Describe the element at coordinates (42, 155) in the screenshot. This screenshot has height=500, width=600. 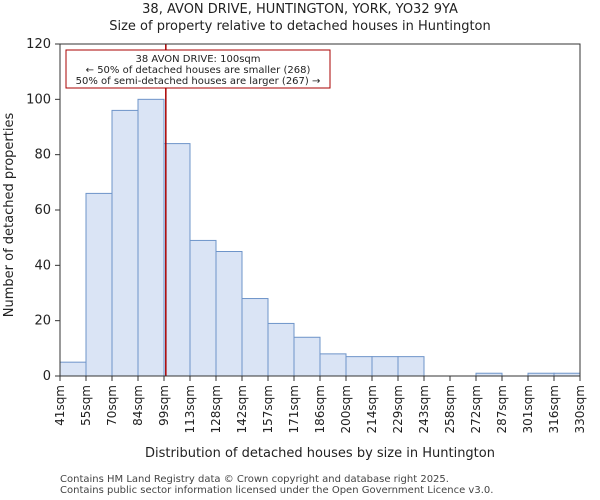
I see `y-tick-label: 80` at that location.